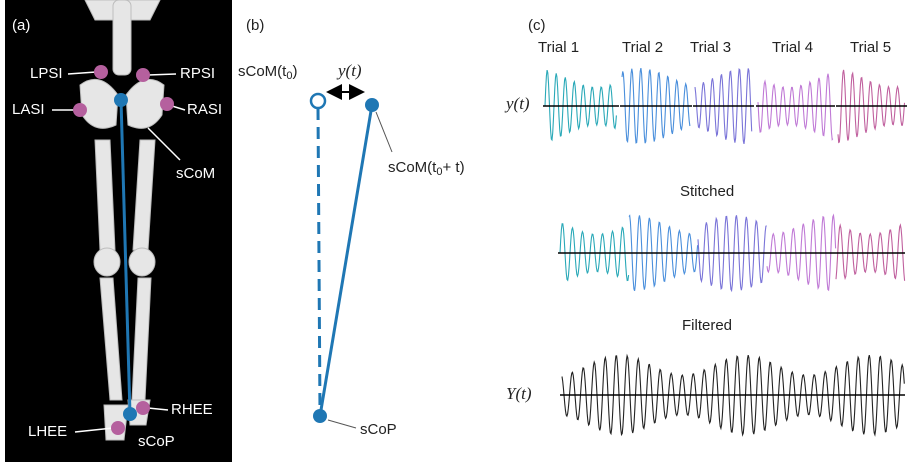  Describe the element at coordinates (195, 173) in the screenshot. I see `marker-label: sCoM` at that location.